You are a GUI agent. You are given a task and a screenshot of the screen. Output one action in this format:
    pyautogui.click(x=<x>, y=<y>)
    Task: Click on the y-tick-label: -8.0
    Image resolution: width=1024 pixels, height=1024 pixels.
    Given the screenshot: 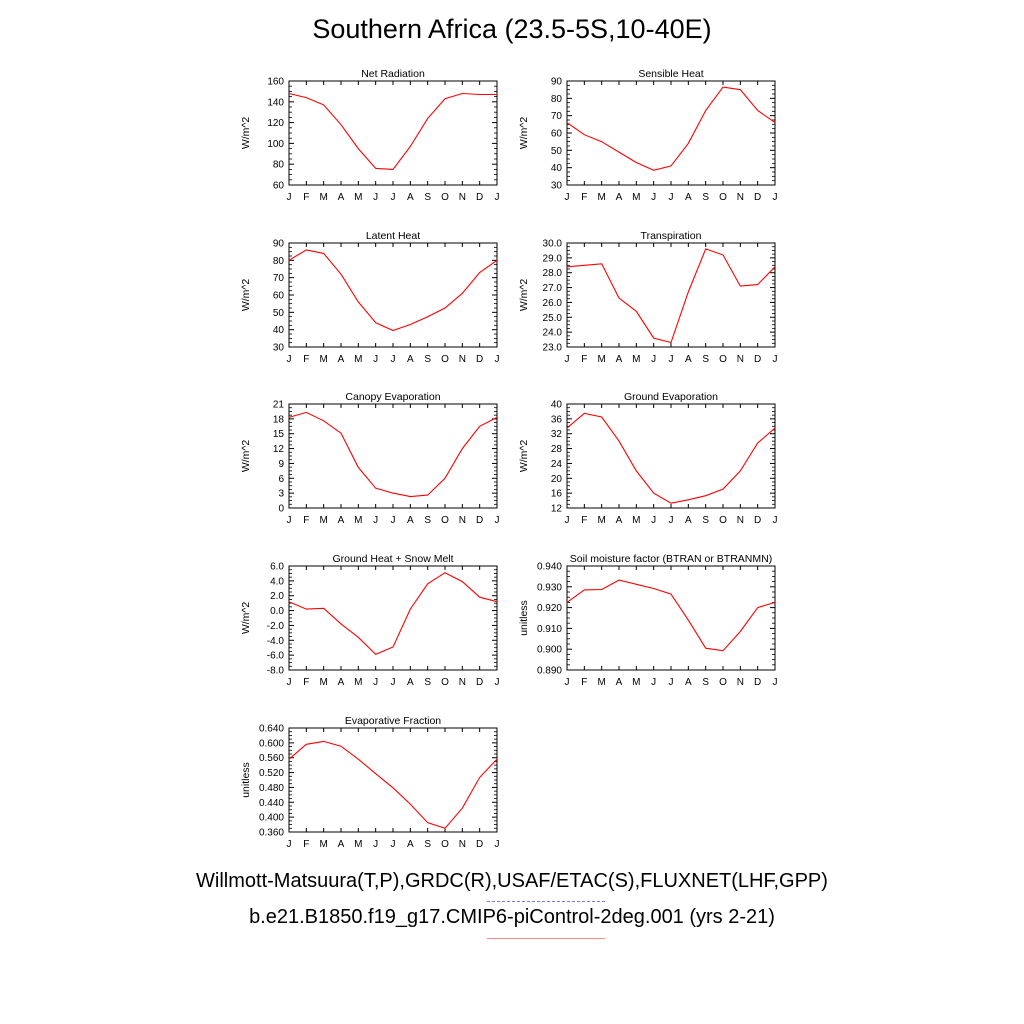 What is the action you would take?
    pyautogui.click(x=276, y=671)
    